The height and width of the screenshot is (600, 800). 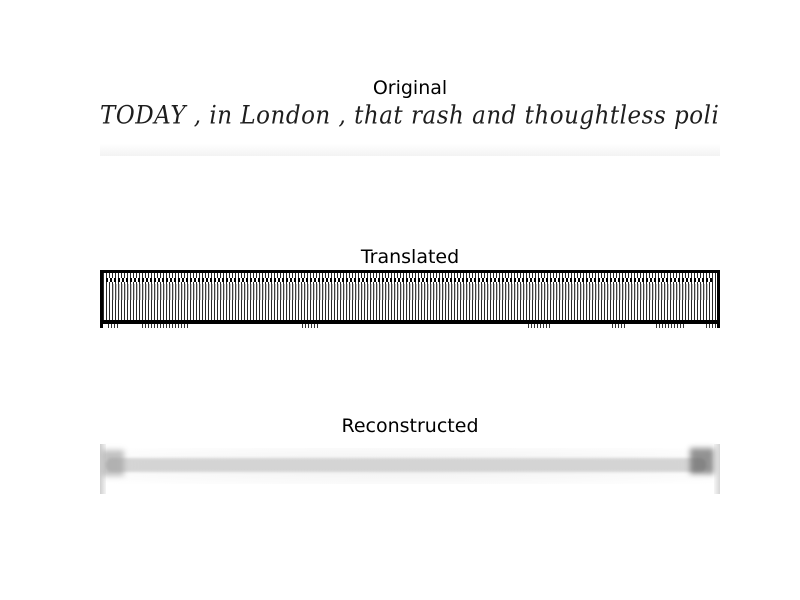 I want to click on reconstructed-blurred-line, so click(x=406, y=465).